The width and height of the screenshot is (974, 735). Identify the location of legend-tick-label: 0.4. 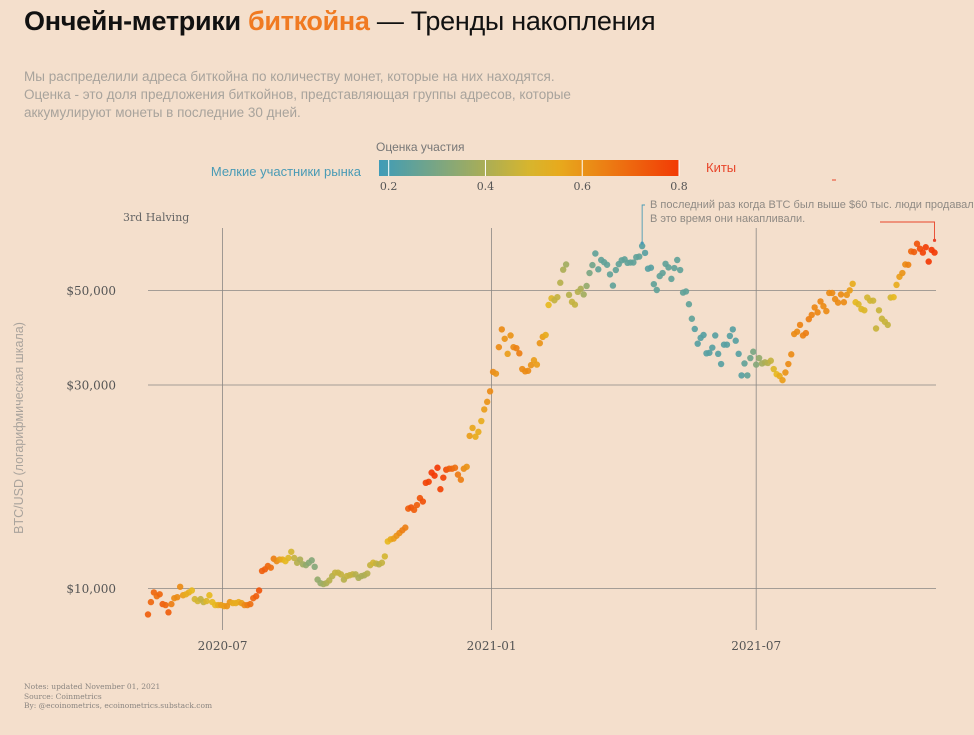
(486, 186).